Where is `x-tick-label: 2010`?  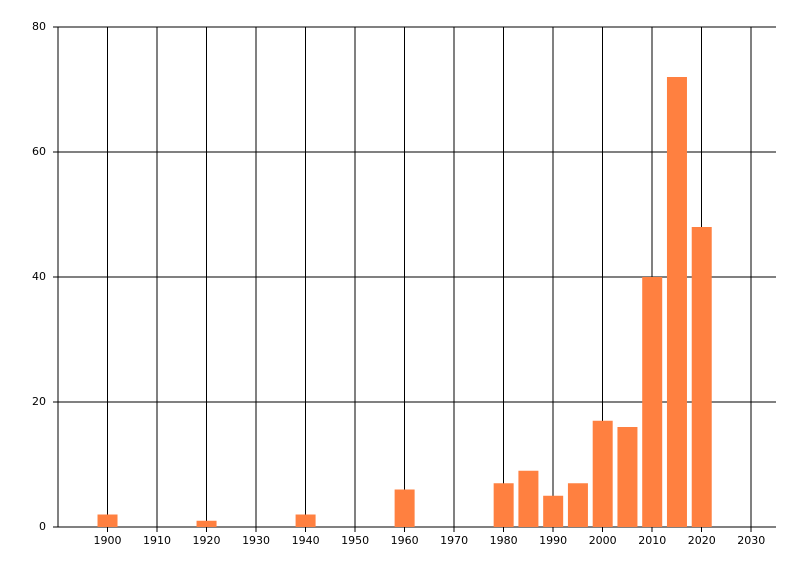 x-tick-label: 2010 is located at coordinates (652, 540).